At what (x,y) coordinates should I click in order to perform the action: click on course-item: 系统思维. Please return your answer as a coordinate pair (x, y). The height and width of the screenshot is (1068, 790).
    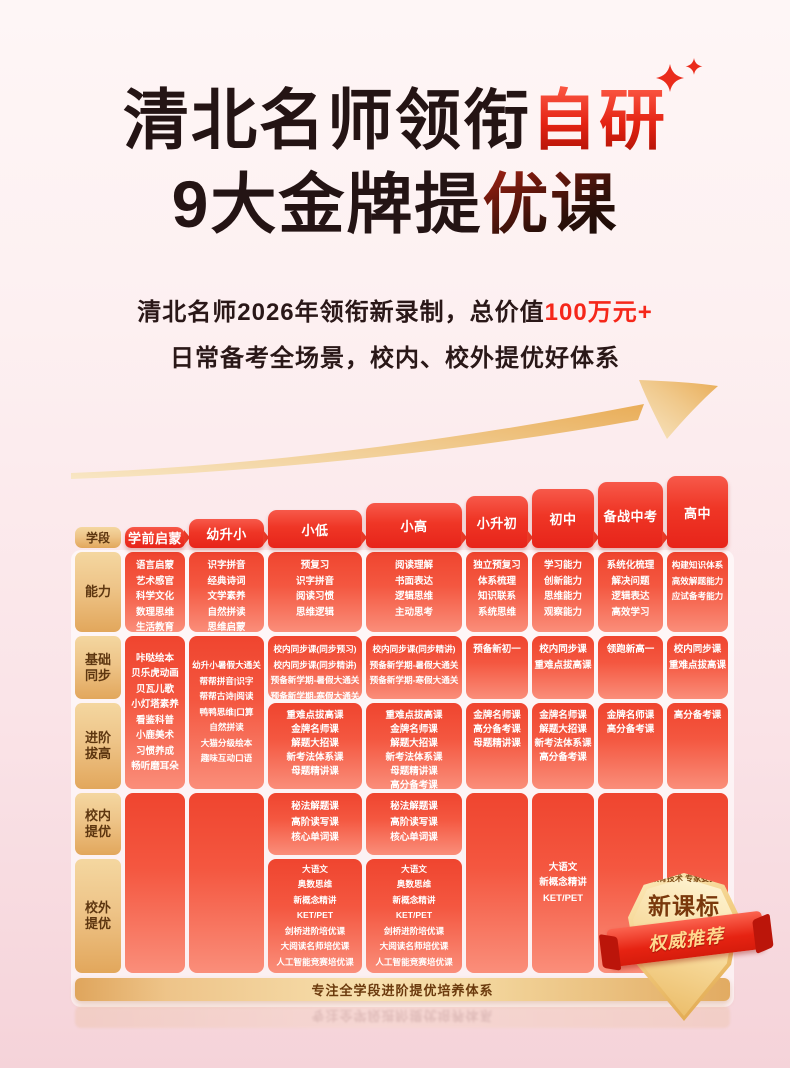
    Looking at the image, I should click on (496, 612).